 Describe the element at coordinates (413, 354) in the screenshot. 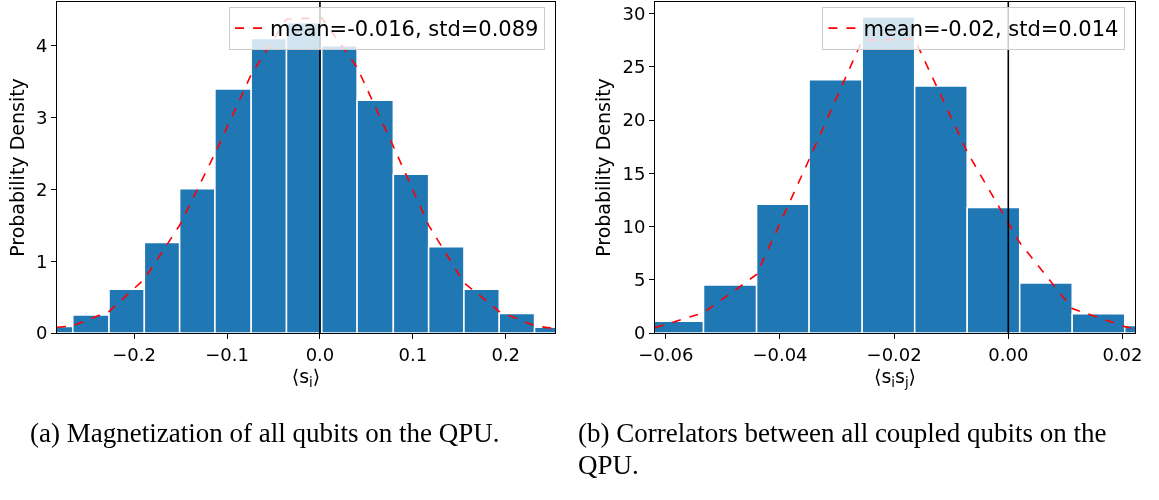

I see `x-tick-label: 0.1` at that location.